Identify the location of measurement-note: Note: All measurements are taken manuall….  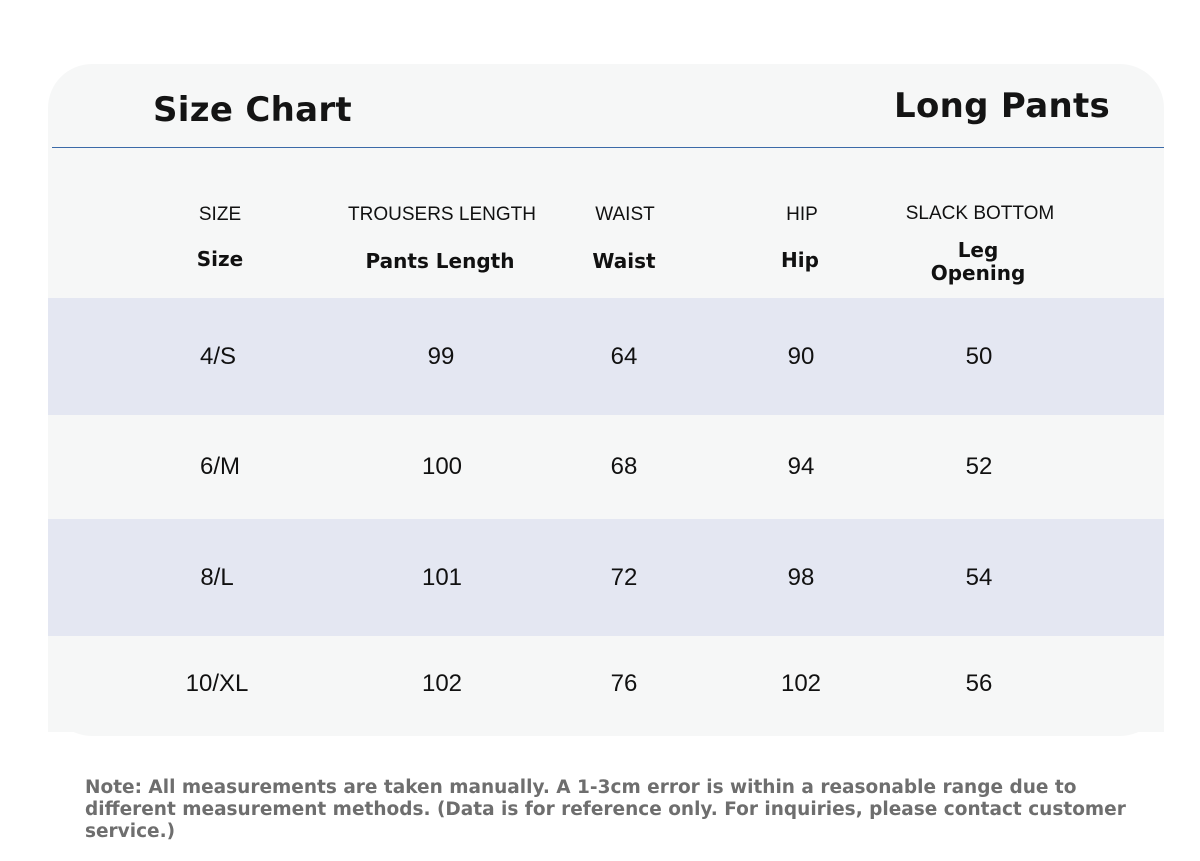
(605, 809).